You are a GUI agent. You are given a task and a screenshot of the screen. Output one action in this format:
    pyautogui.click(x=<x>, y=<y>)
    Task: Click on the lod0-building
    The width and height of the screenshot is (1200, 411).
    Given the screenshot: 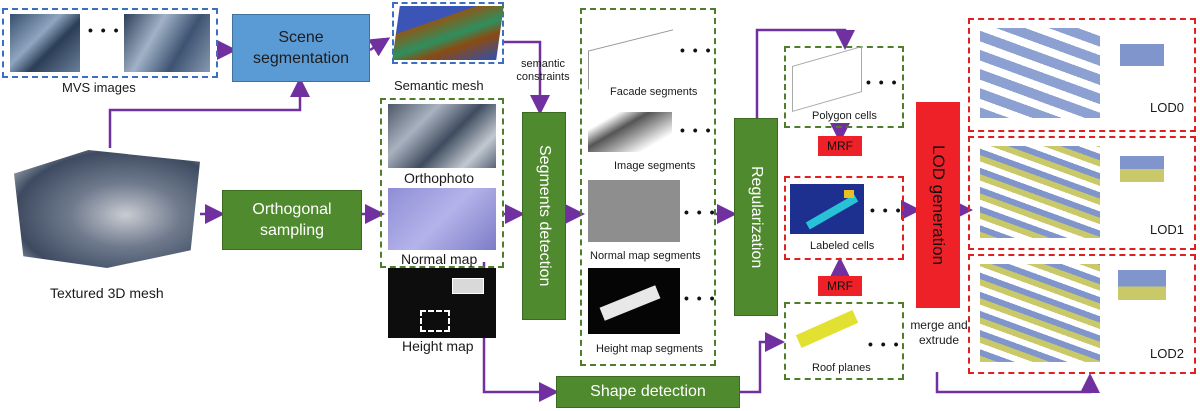 What is the action you would take?
    pyautogui.click(x=1142, y=55)
    